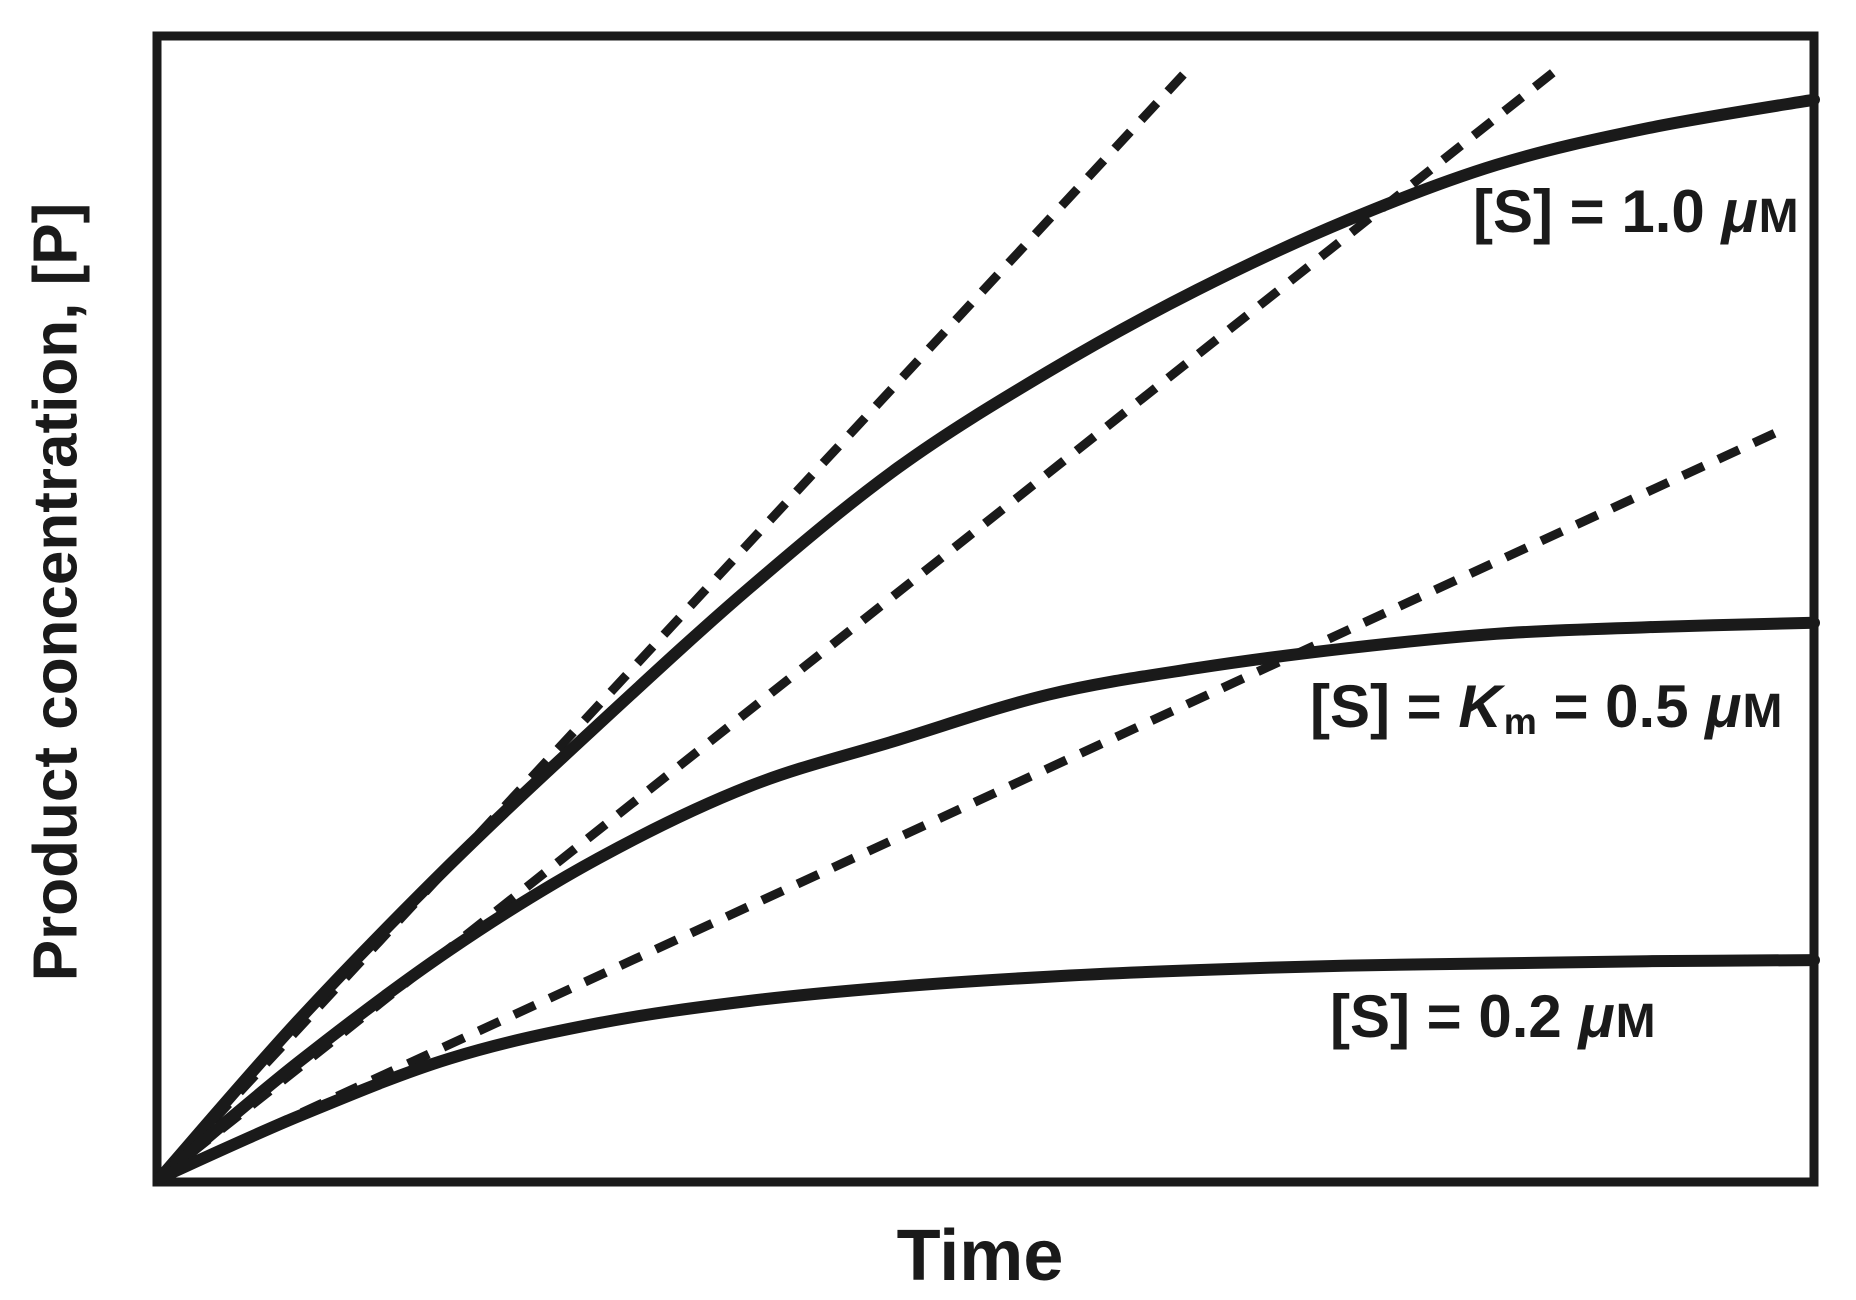 This screenshot has width=1856, height=1300. Describe the element at coordinates (1597, 211) in the screenshot. I see `curve-label-text: [S] = 1.0` at that location.